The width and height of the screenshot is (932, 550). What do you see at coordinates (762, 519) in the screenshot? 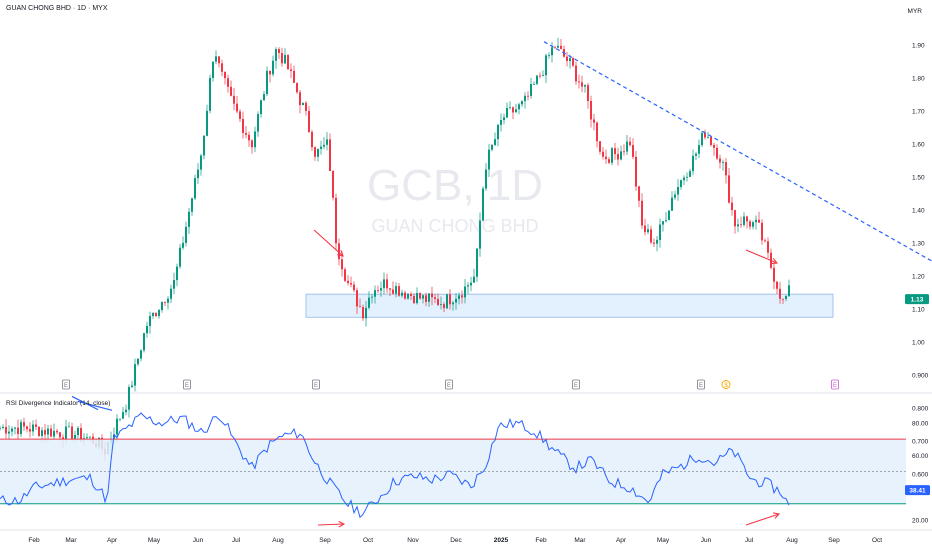
I see `rsi-divergence-arrow-right` at bounding box center [762, 519].